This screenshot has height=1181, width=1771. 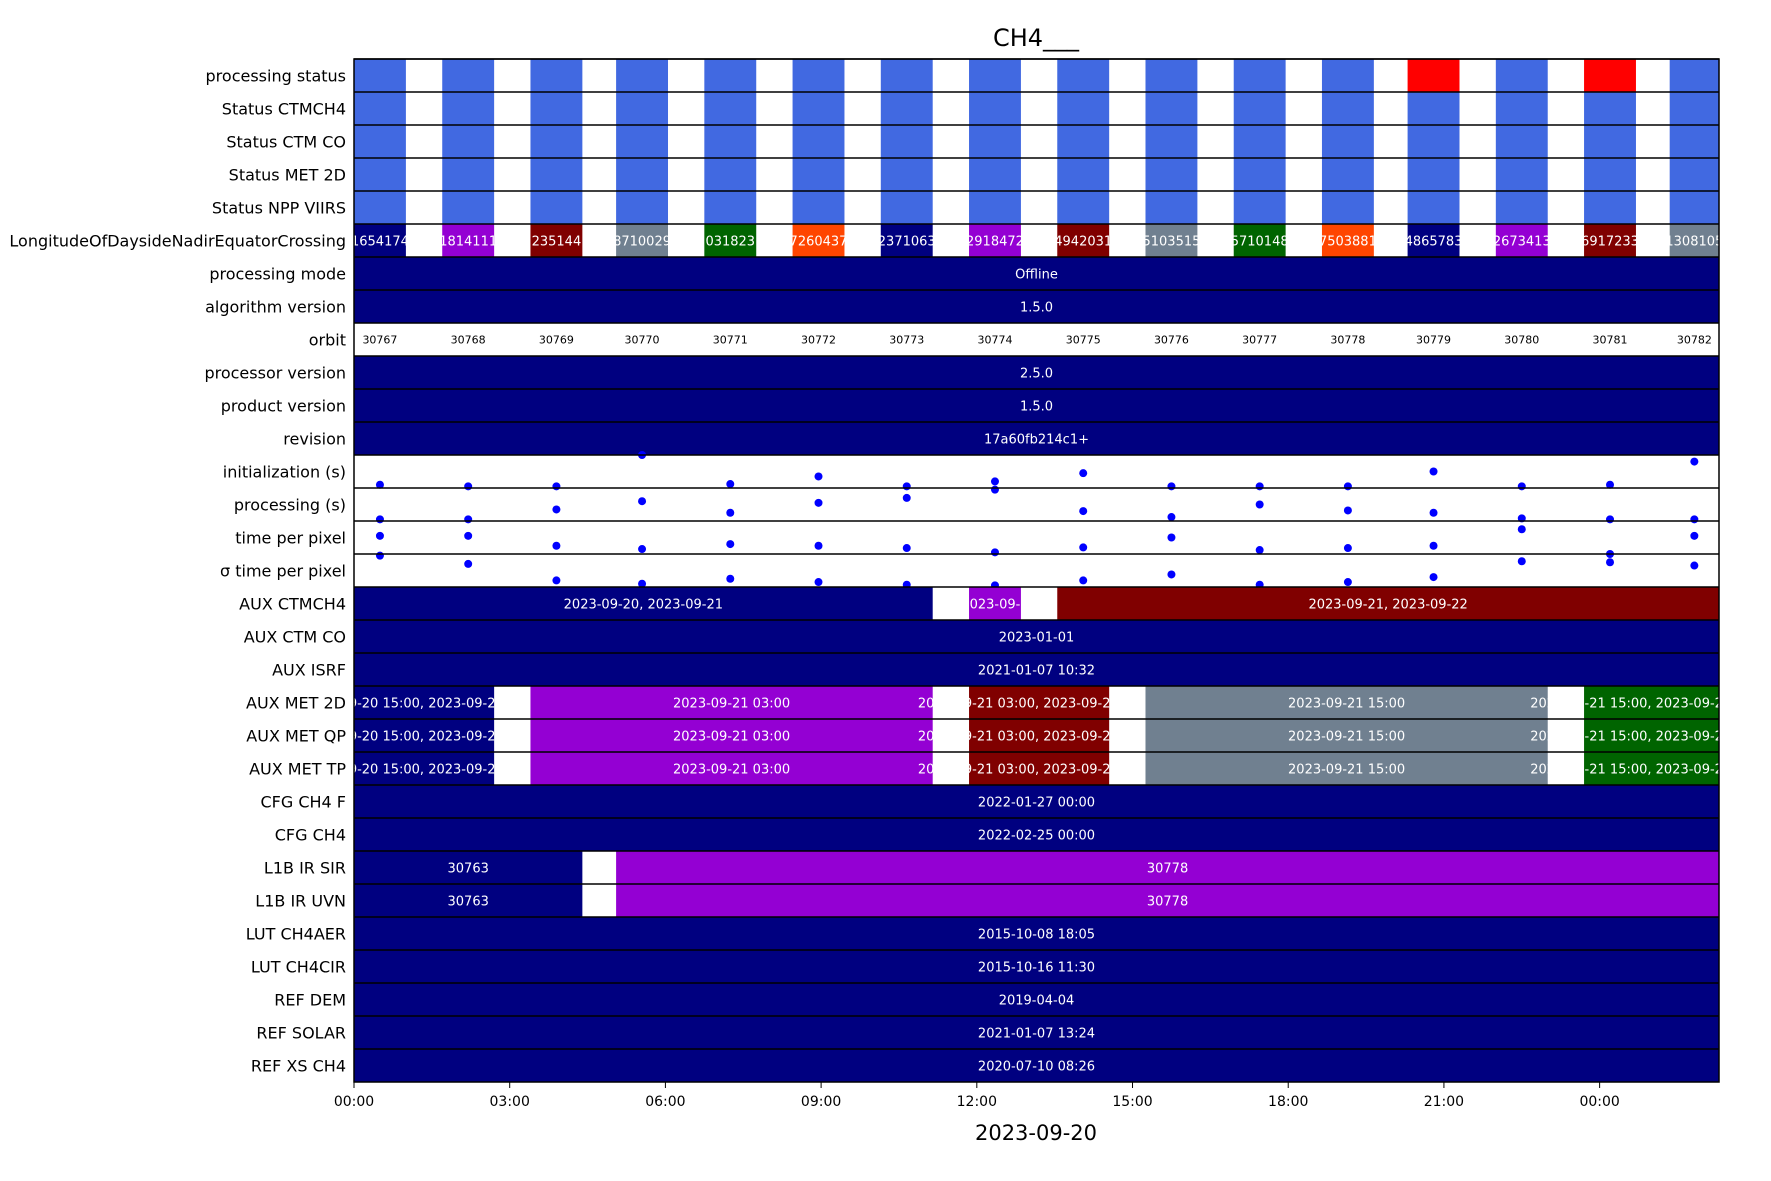 What do you see at coordinates (310, 835) in the screenshot?
I see `row-label-cfg-ch4: CFG CH4` at bounding box center [310, 835].